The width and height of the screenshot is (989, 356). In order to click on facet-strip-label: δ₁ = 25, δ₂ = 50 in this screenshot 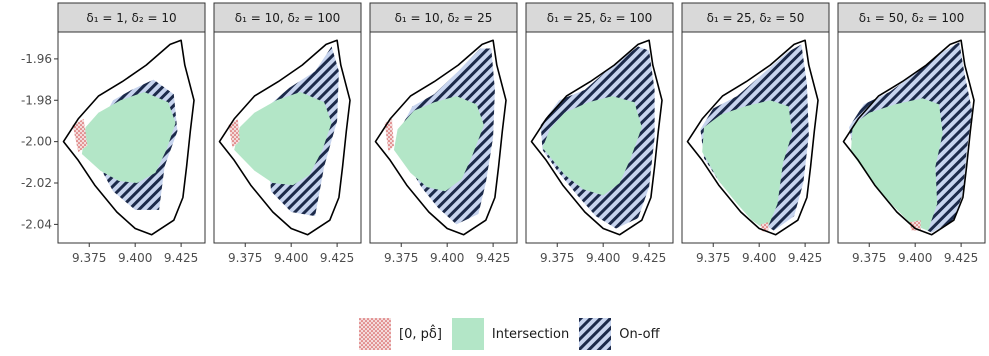, I will do `click(756, 18)`.